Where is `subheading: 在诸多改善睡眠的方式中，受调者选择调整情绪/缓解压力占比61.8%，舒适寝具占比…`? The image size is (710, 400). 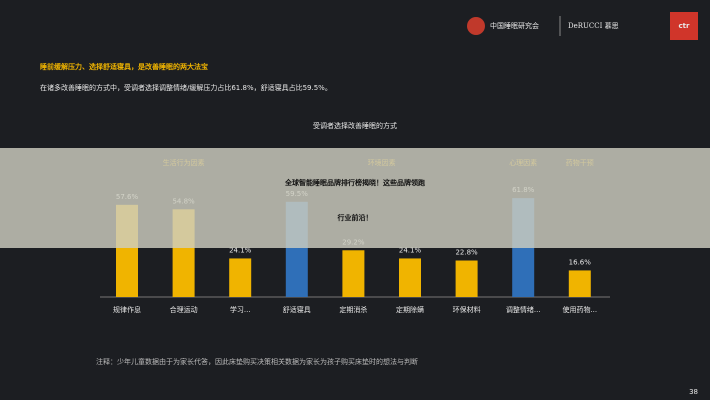 subheading: 在诸多改善睡眠的方式中，受调者选择调整情绪/缓解压力占比61.8%，舒适寝具占比… is located at coordinates (186, 87).